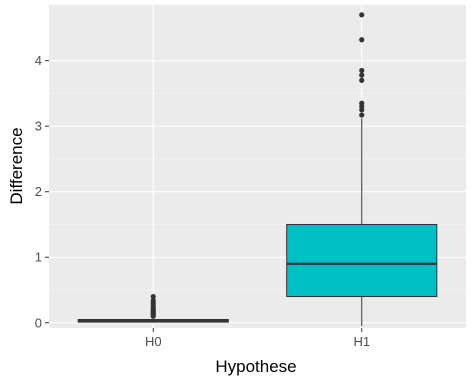 This screenshot has width=471, height=379. What do you see at coordinates (38, 126) in the screenshot?
I see `y-tick-label: 3` at bounding box center [38, 126].